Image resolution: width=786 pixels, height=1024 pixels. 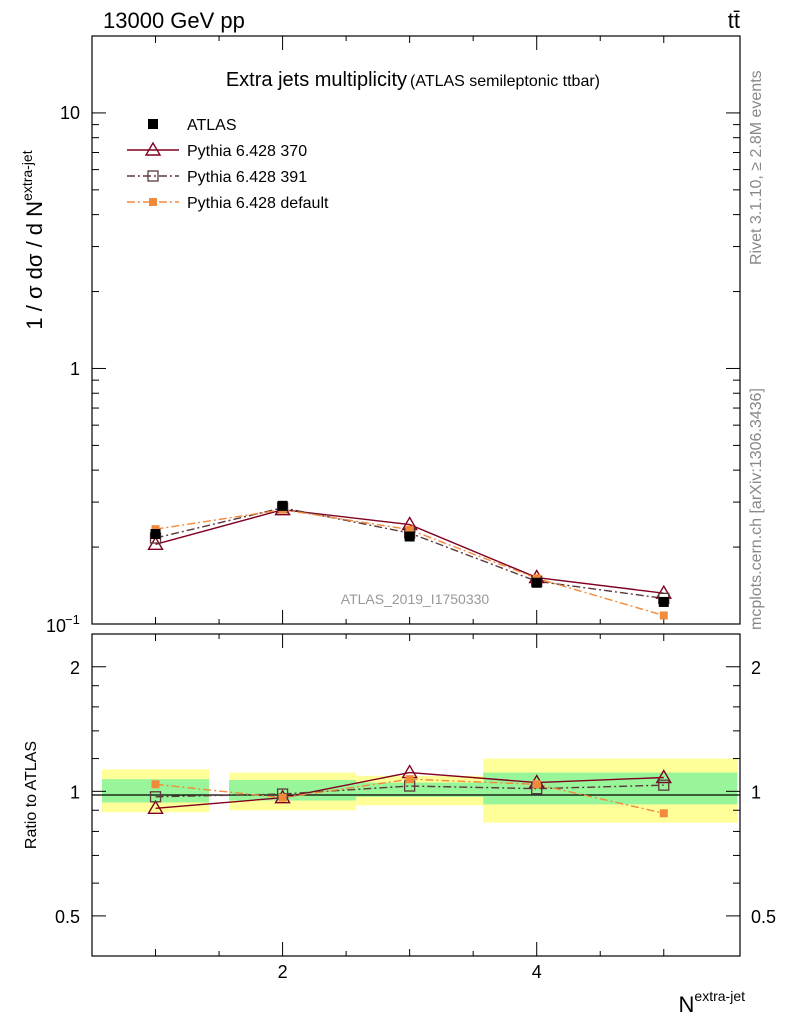 I want to click on chart-title: Extra jets multiplicity, so click(x=316, y=80).